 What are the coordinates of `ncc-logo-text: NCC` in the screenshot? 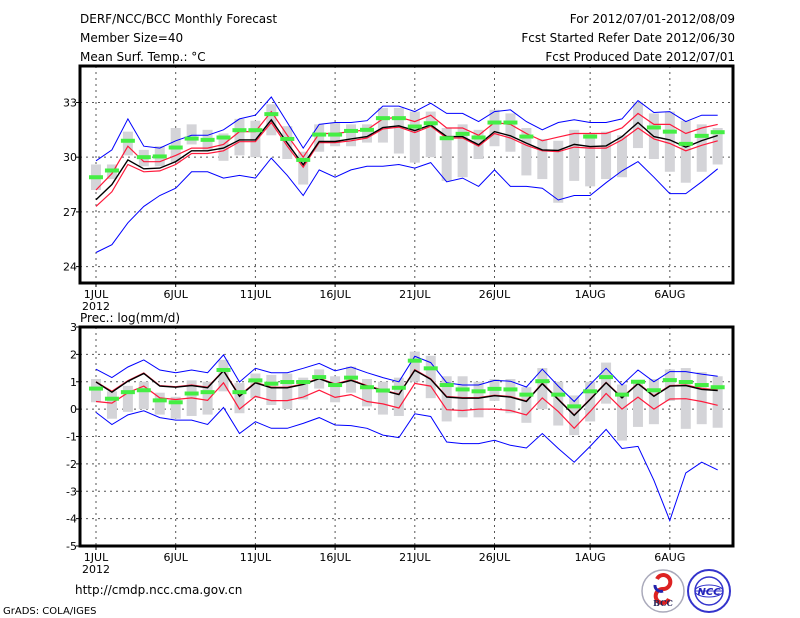 It's located at (709, 592).